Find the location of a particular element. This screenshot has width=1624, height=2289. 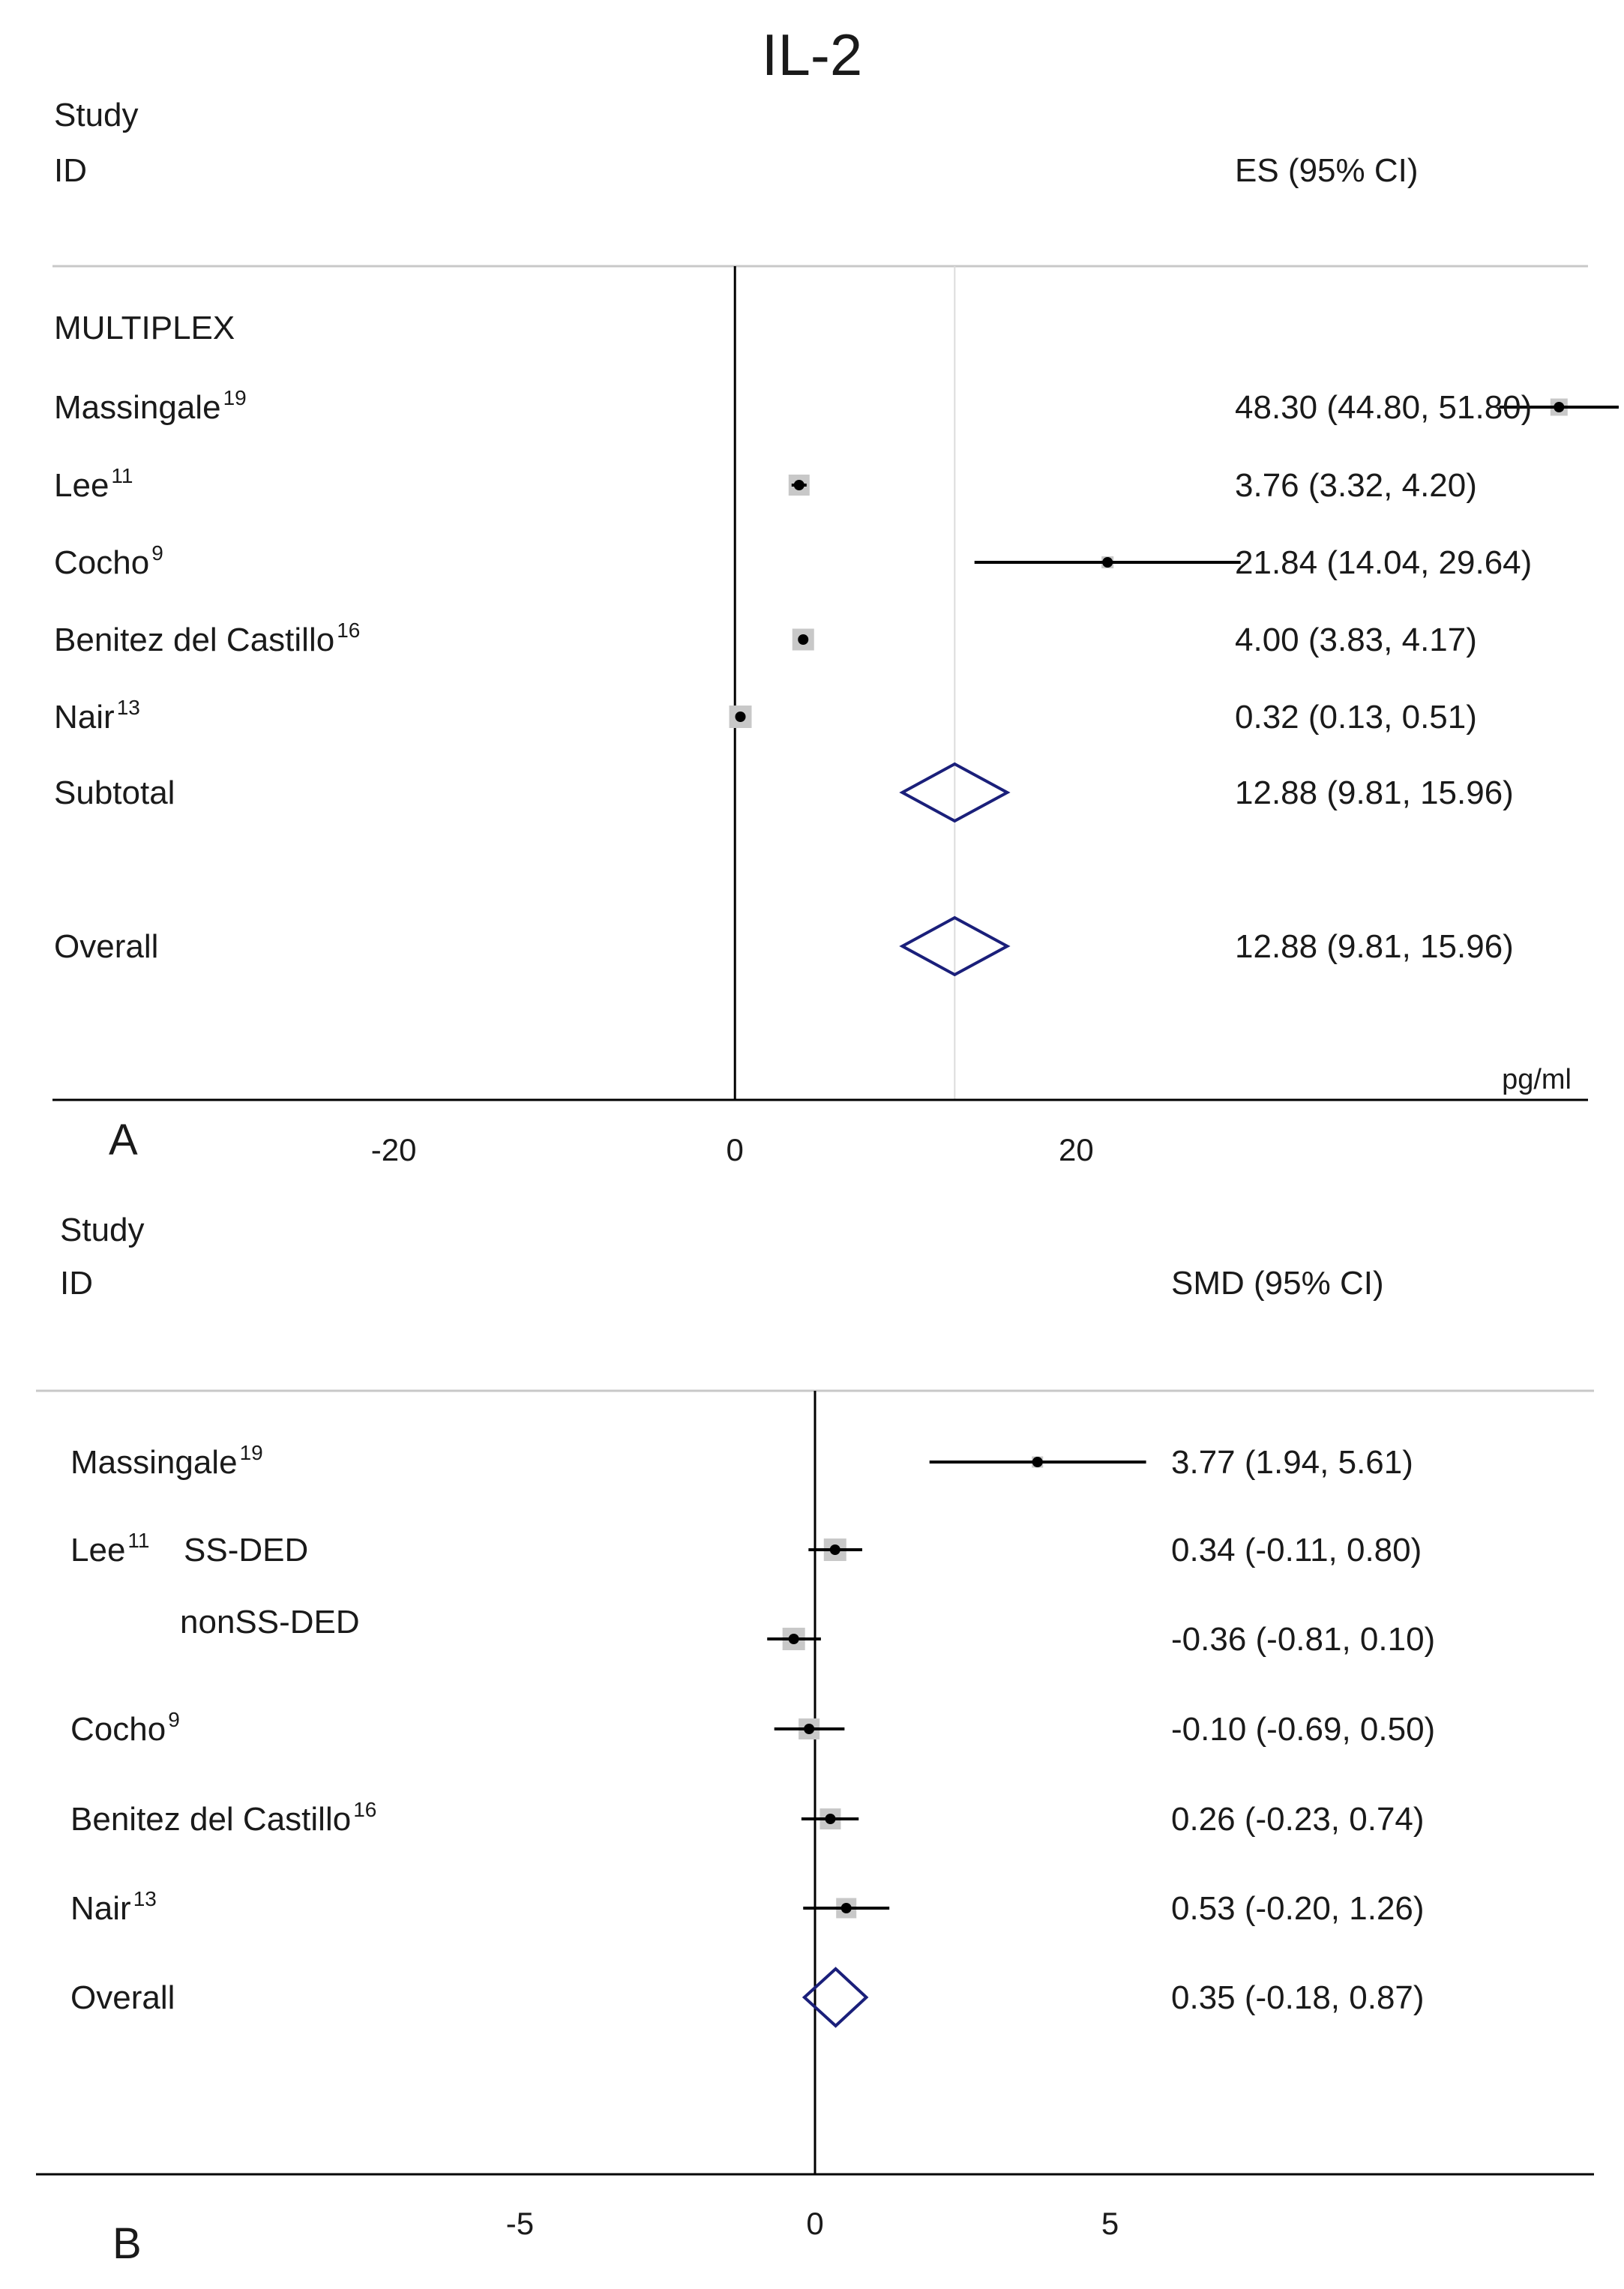

study-subgroup: SS-DED is located at coordinates (246, 1550).